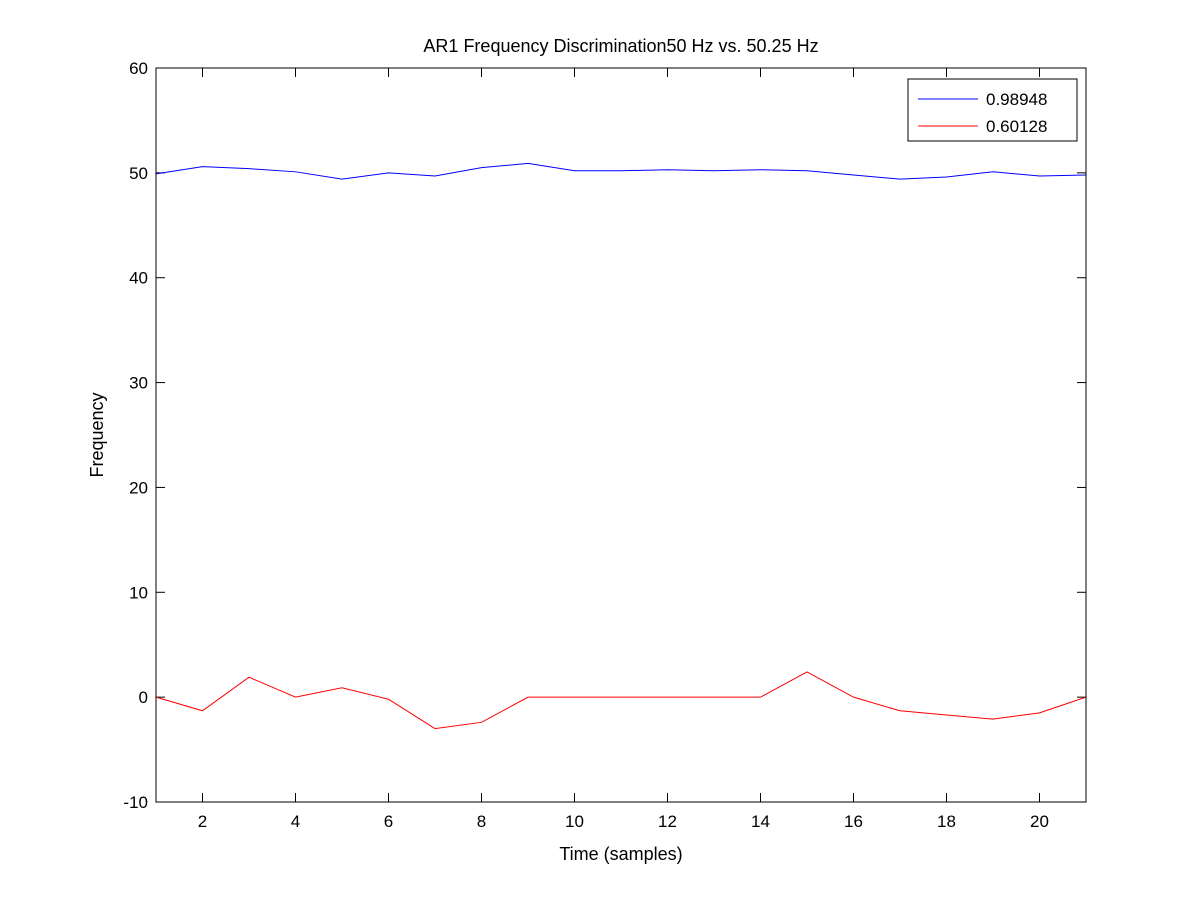 The image size is (1200, 901). Describe the element at coordinates (138, 278) in the screenshot. I see `y-tick-label: 40` at that location.